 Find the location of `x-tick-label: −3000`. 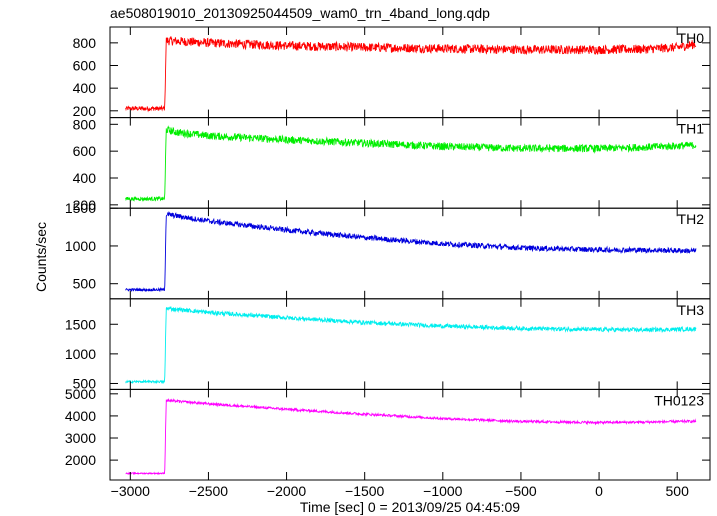

x-tick-label: −3000 is located at coordinates (131, 491).